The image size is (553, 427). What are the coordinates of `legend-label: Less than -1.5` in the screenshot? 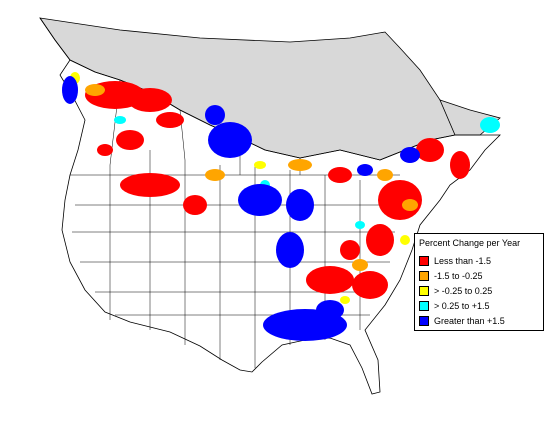 It's located at (463, 261).